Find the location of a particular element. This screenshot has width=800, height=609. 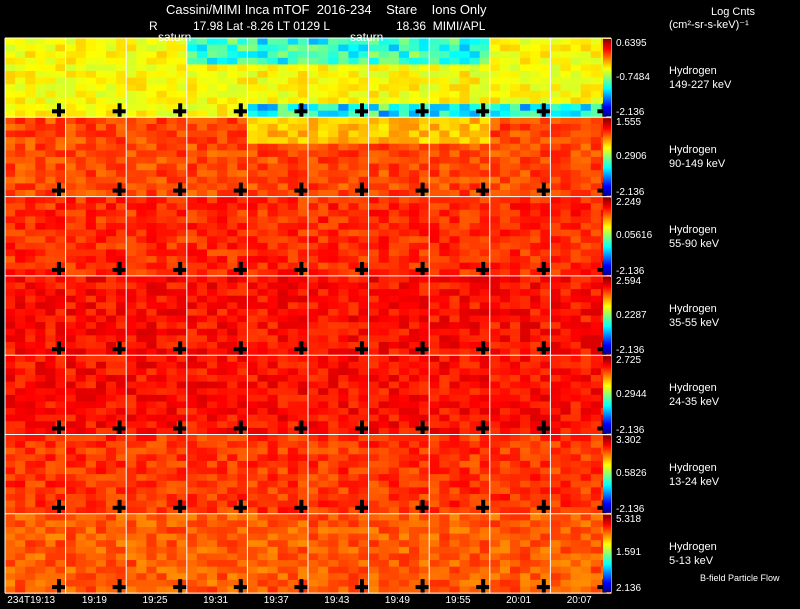

colorbar-max-label: 2.249 is located at coordinates (629, 202).